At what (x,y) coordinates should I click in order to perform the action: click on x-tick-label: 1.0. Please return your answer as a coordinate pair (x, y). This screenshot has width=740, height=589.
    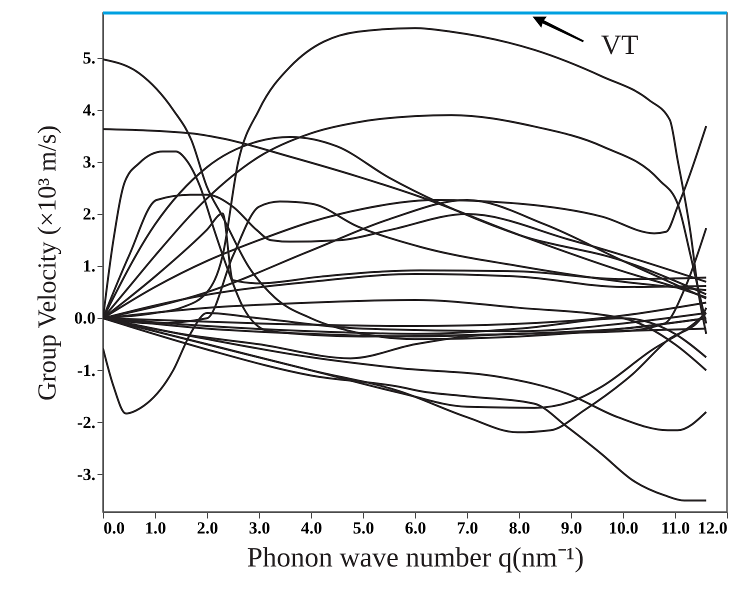
    Looking at the image, I should click on (155, 528).